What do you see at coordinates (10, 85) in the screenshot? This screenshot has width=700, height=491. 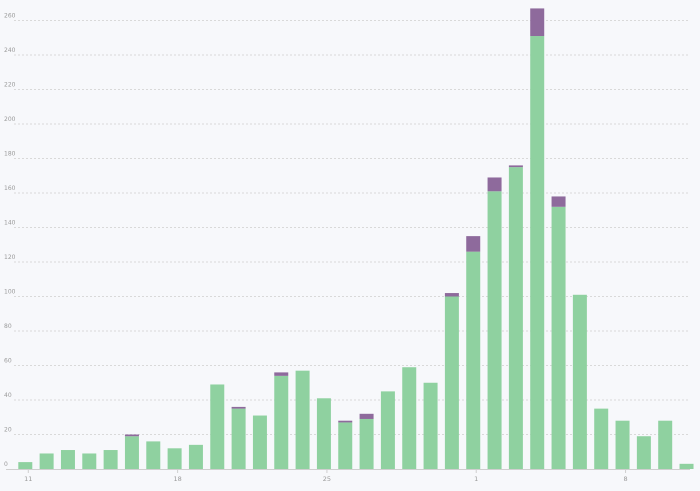 I see `y-tick-label: 220` at bounding box center [10, 85].